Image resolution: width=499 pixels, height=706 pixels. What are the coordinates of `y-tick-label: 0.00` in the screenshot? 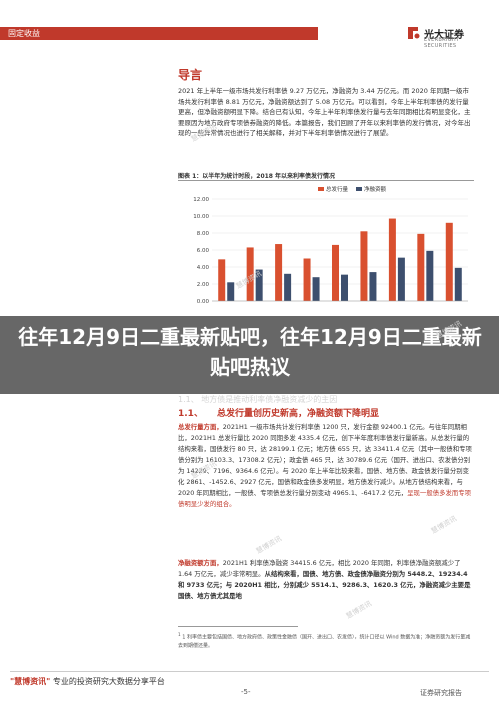 It's located at (203, 302).